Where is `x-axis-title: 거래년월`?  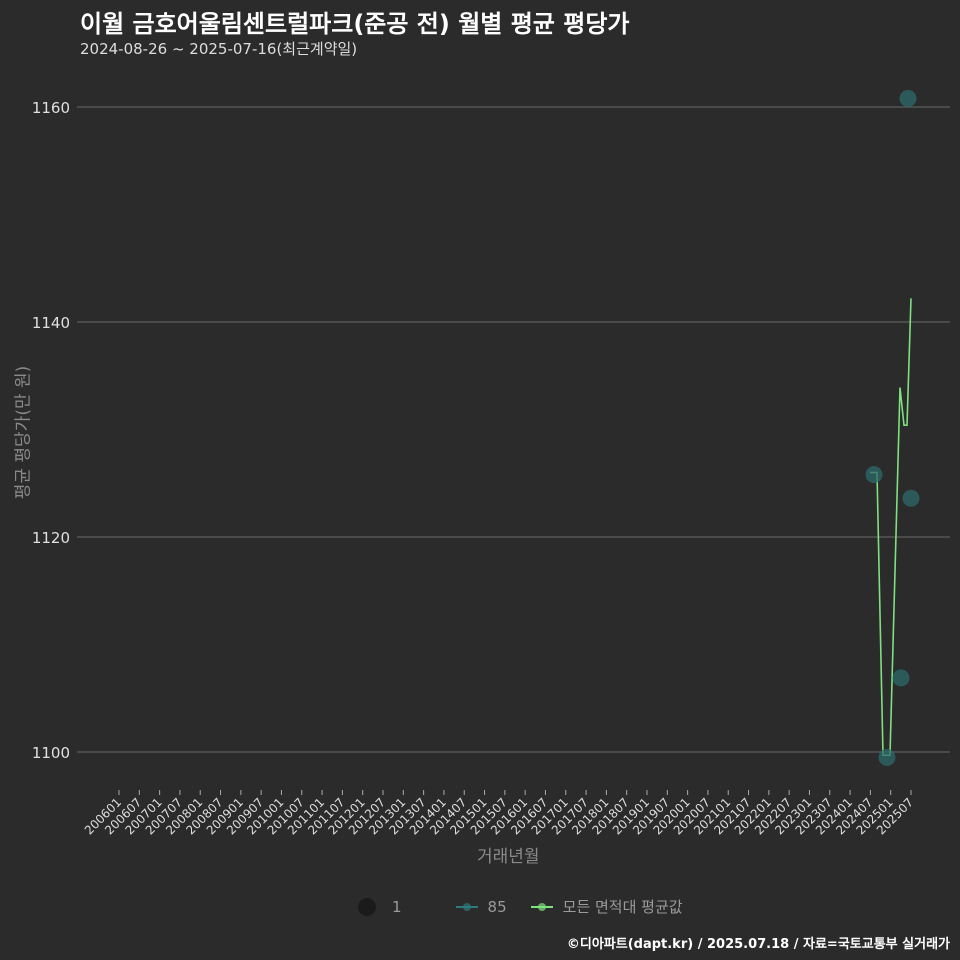
x-axis-title: 거래년월 is located at coordinates (508, 857).